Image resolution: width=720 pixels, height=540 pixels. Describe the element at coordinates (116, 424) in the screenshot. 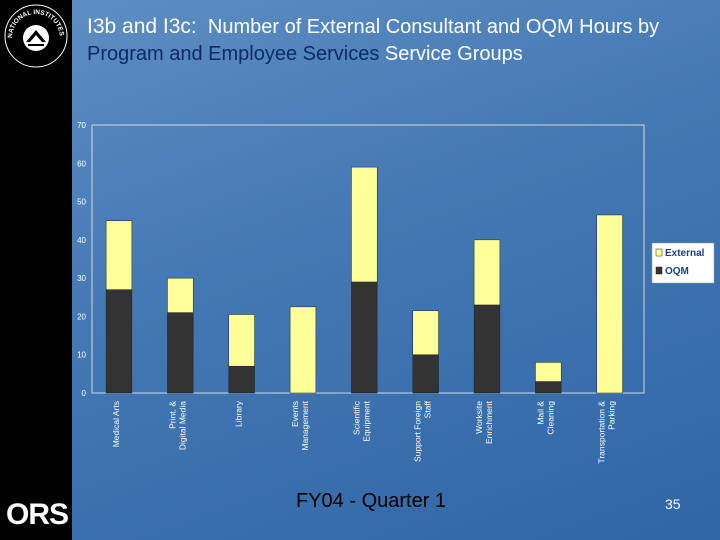

I see `x-tick-label: Medical Arts` at that location.